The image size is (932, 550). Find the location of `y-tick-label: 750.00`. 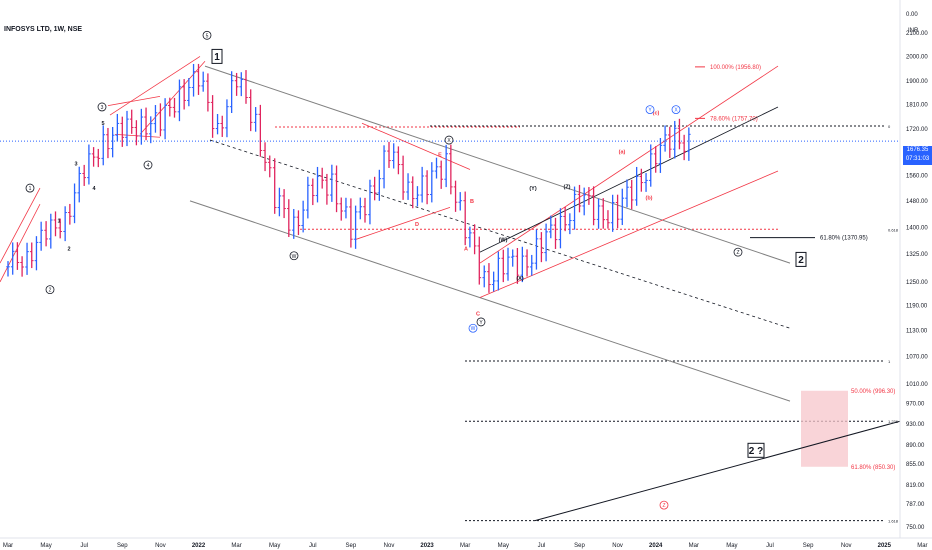

y-tick-label: 750.00 is located at coordinates (915, 528).